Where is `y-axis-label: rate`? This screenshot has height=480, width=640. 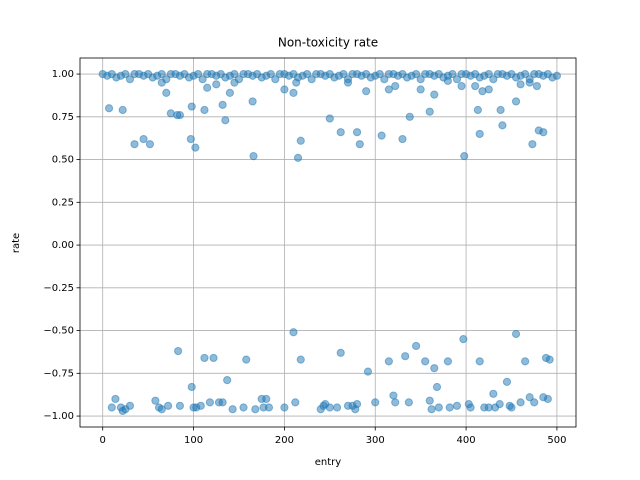 y-axis-label: rate is located at coordinates (16, 243).